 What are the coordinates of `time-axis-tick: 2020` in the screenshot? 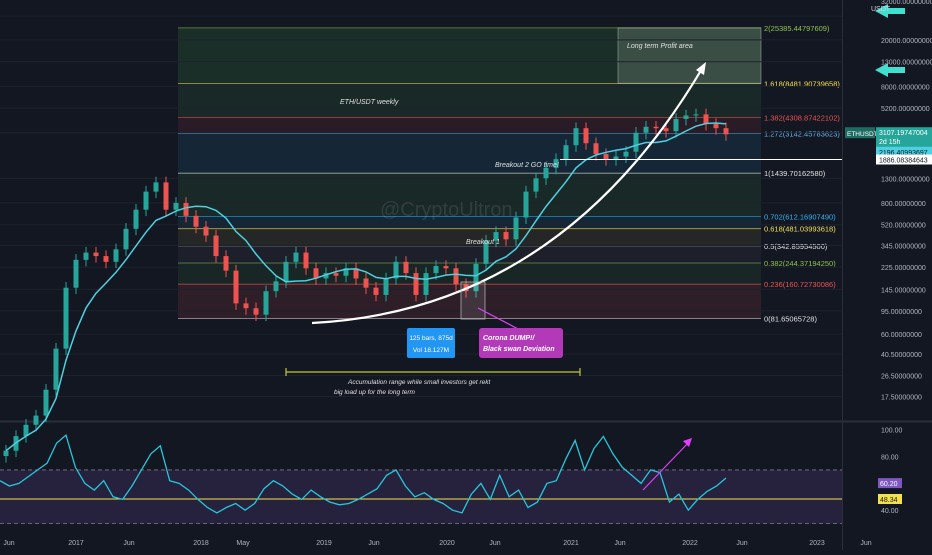 It's located at (447, 543).